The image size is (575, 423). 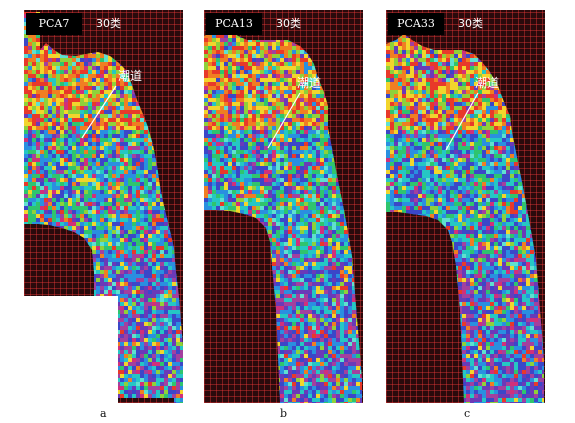 What do you see at coordinates (234, 24) in the screenshot?
I see `panel-title: PCA13` at bounding box center [234, 24].